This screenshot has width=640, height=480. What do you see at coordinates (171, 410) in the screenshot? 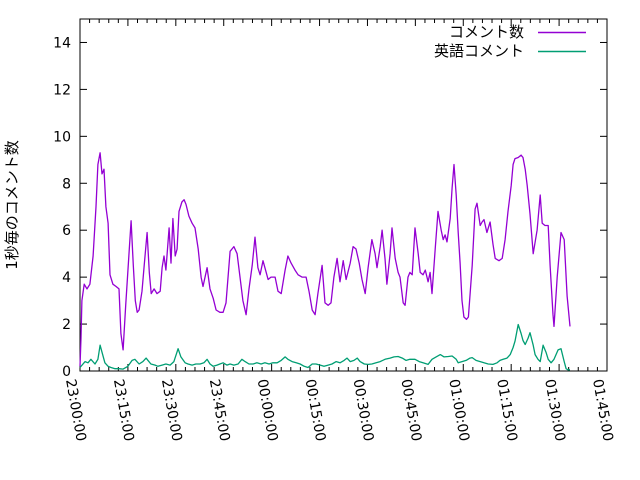
I see `x-tick-label: 23:30:00` at bounding box center [171, 410].